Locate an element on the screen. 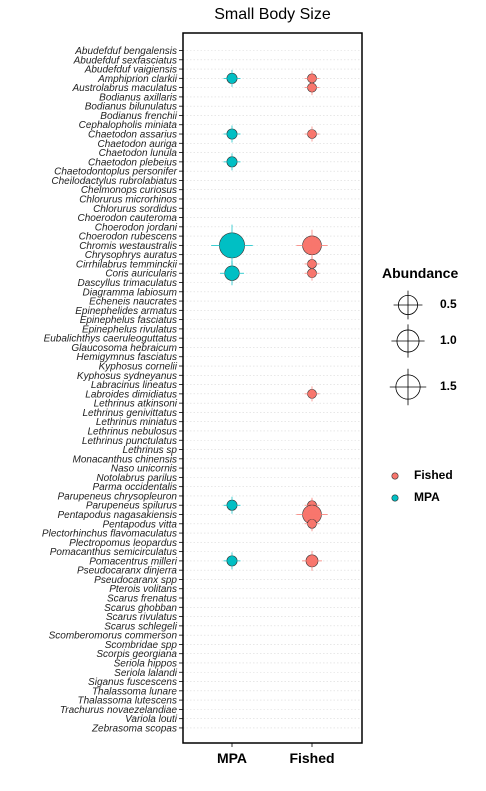 This screenshot has width=486, height=791. ytick-label-hemigymnus-fasciatus: Hemigymnus fasciatus is located at coordinates (126, 357).